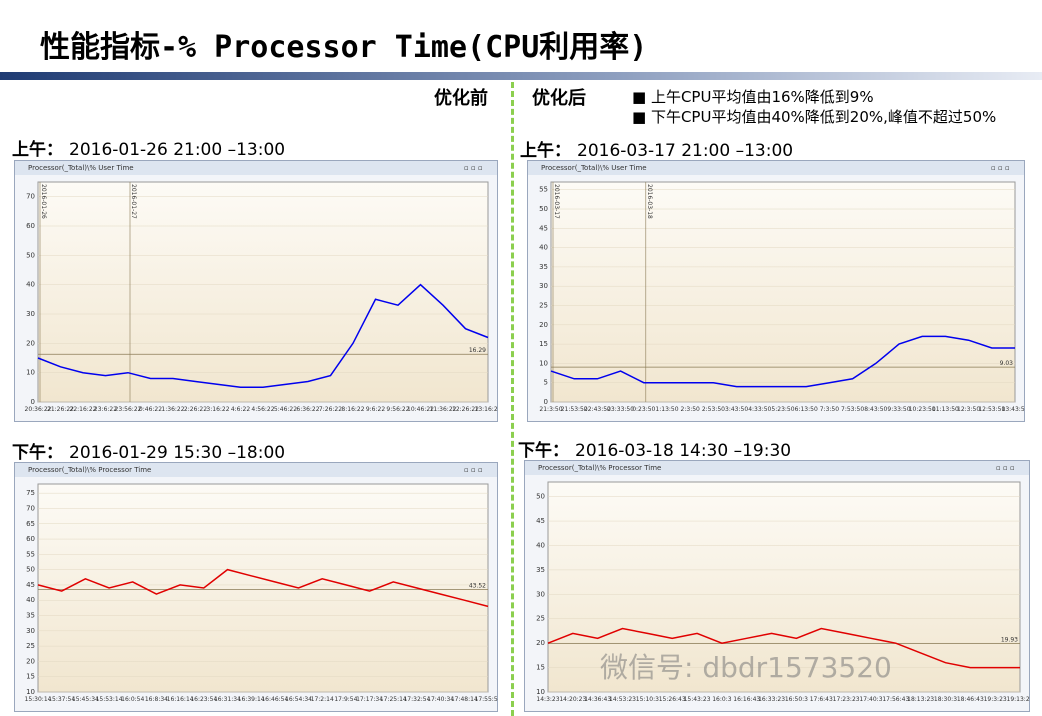 Image resolution: width=1042 pixels, height=716 pixels. Describe the element at coordinates (697, 699) in the screenshot. I see `x-tick-label: 15:43:23` at that location.